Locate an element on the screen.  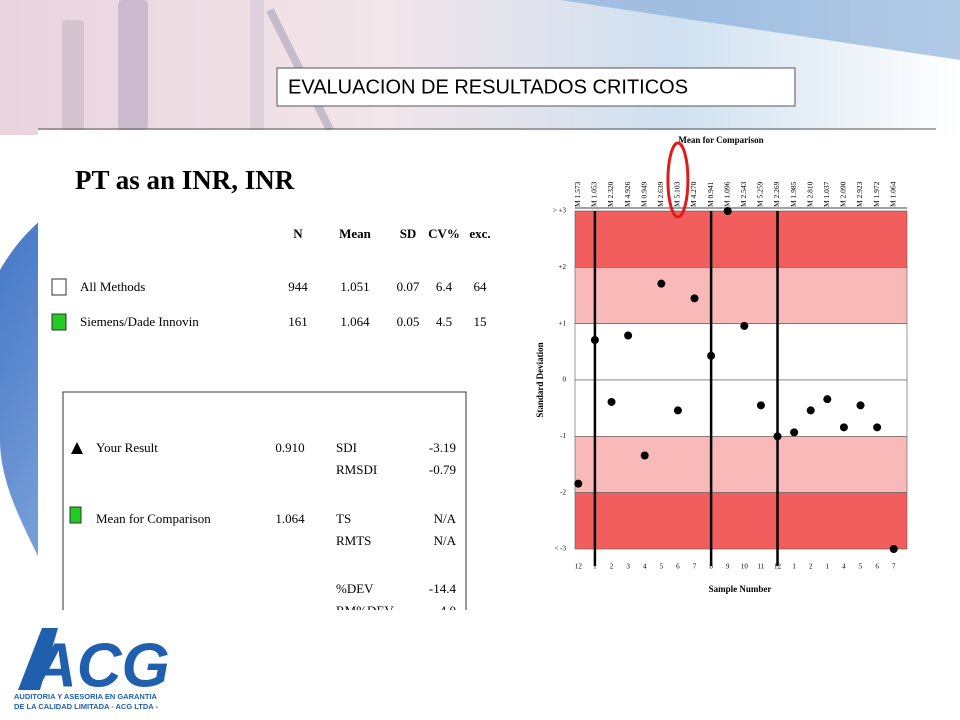
y-tick-label: < -3 is located at coordinates (560, 549).